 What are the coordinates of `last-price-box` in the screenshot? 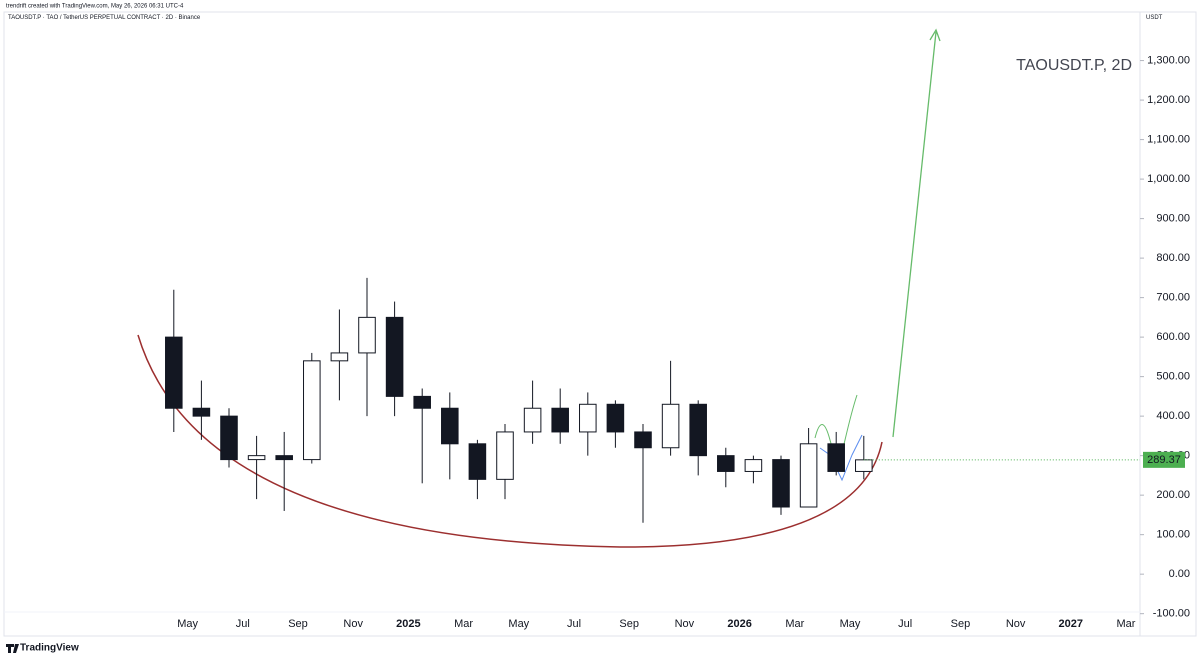 It's located at (1164, 459).